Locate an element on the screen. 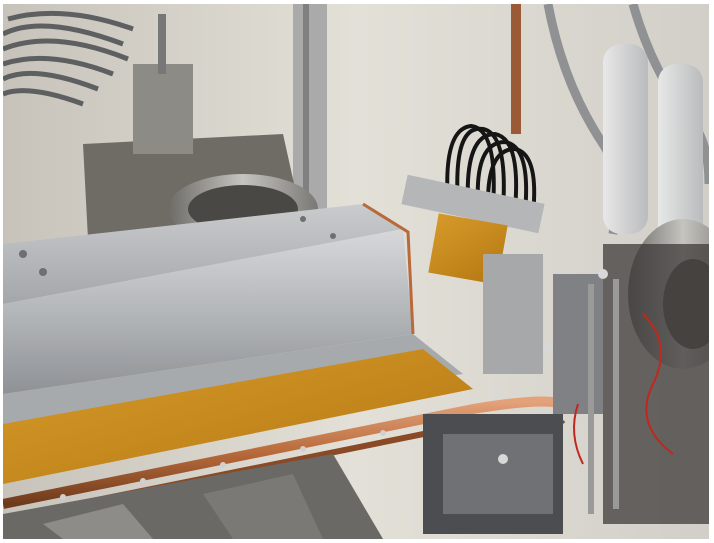 The height and width of the screenshot is (543, 714). black-cable-loops is located at coordinates (491, 169).